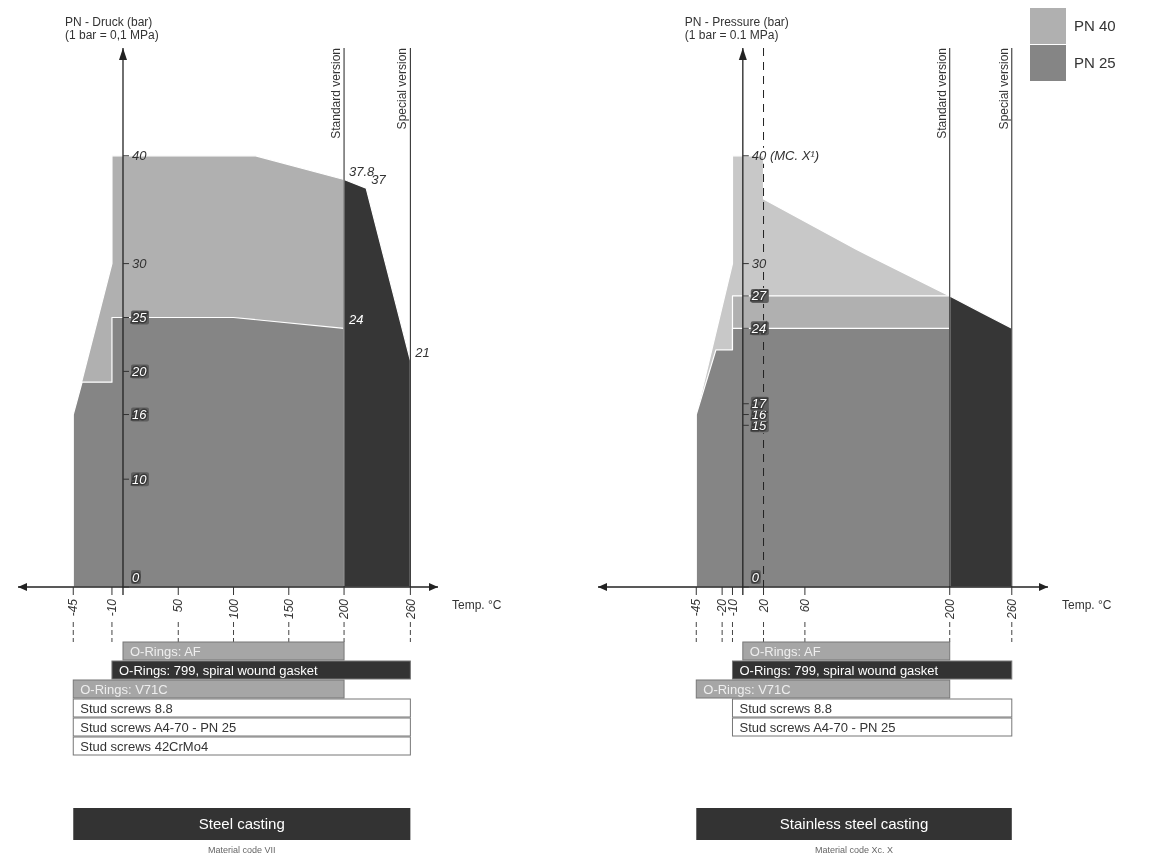 The width and height of the screenshot is (1157, 859). I want to click on y-tick-label: 10, so click(140, 479).